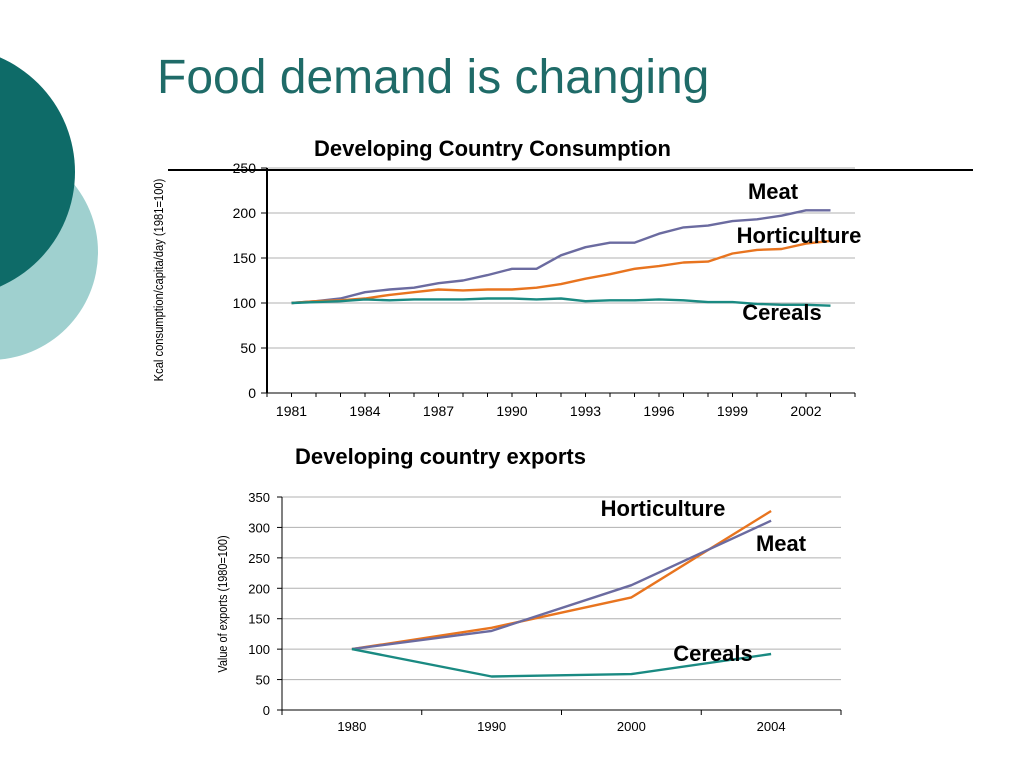 This screenshot has width=1024, height=768. What do you see at coordinates (438, 411) in the screenshot?
I see `x-tick-label: 1987` at bounding box center [438, 411].